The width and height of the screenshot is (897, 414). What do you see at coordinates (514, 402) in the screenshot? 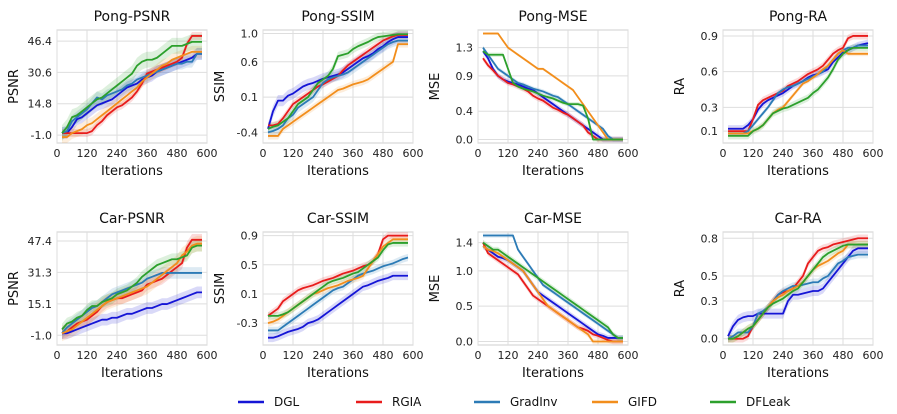
I see `legend: DGL RGIA GradInv GIFD DFLeak` at bounding box center [514, 402].